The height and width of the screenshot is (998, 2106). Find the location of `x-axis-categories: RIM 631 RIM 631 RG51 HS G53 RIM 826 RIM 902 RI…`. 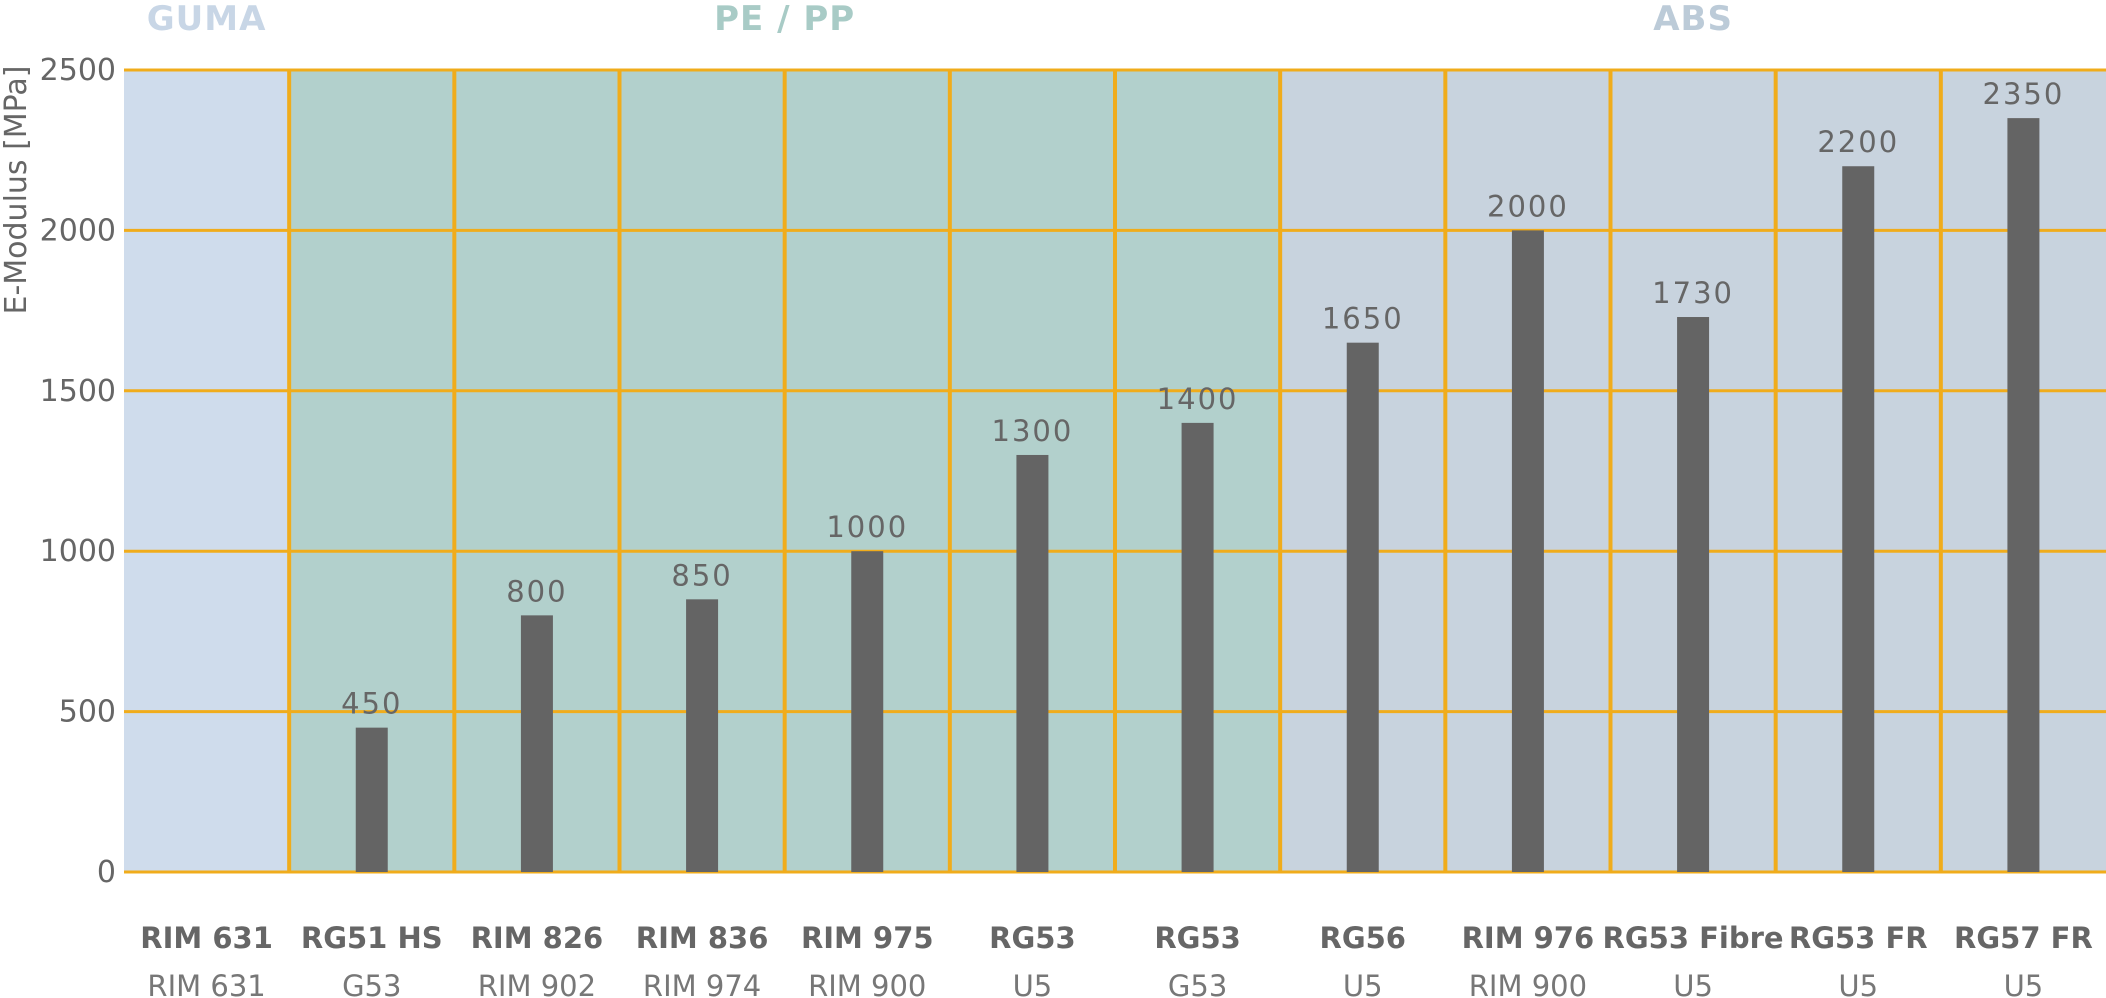

x-axis-categories: RIM 631 RIM 631 RG51 HS G53 RIM 826 RIM 902 RI… is located at coordinates (1116, 959).